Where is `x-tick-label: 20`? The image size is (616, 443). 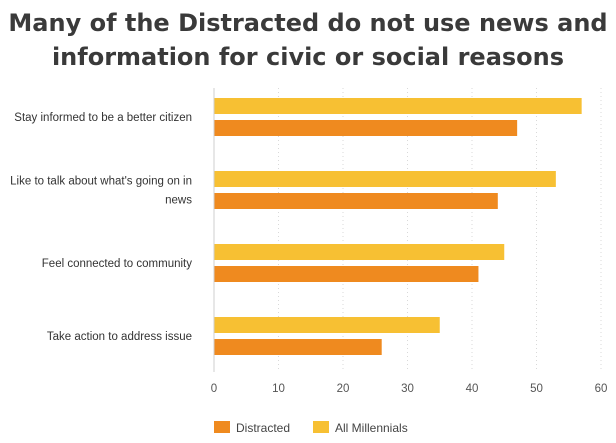 x-tick-label: 20 is located at coordinates (343, 389).